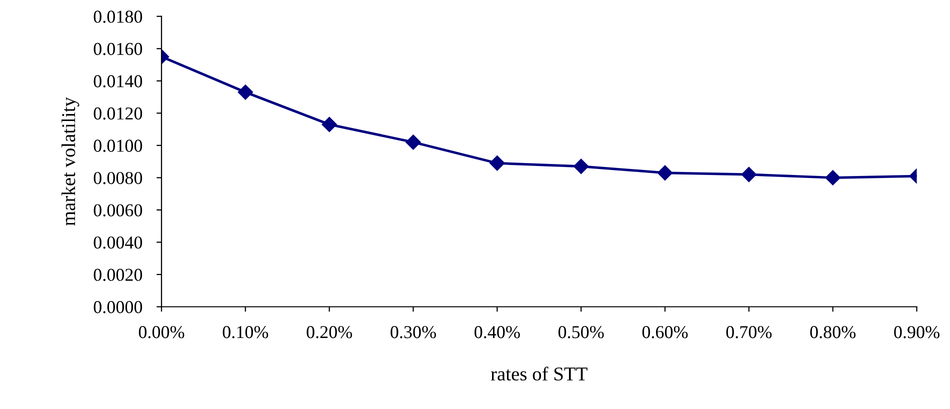 This screenshot has width=950, height=409. Describe the element at coordinates (413, 332) in the screenshot. I see `x-tick-label: 0.30%` at that location.